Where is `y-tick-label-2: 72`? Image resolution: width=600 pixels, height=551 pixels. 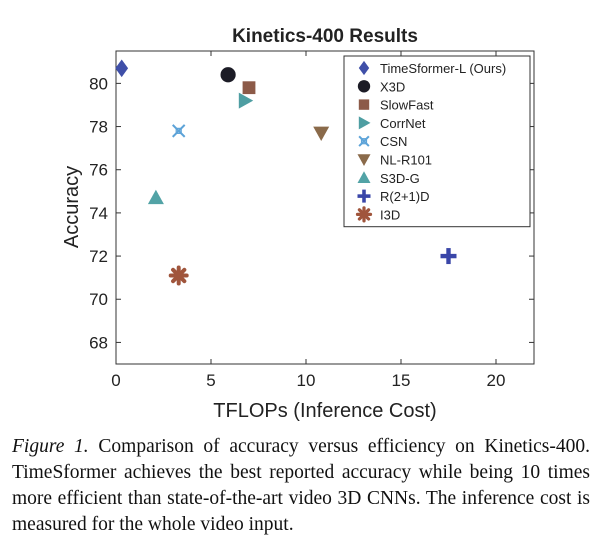
y-tick-label-2: 72 is located at coordinates (98, 256).